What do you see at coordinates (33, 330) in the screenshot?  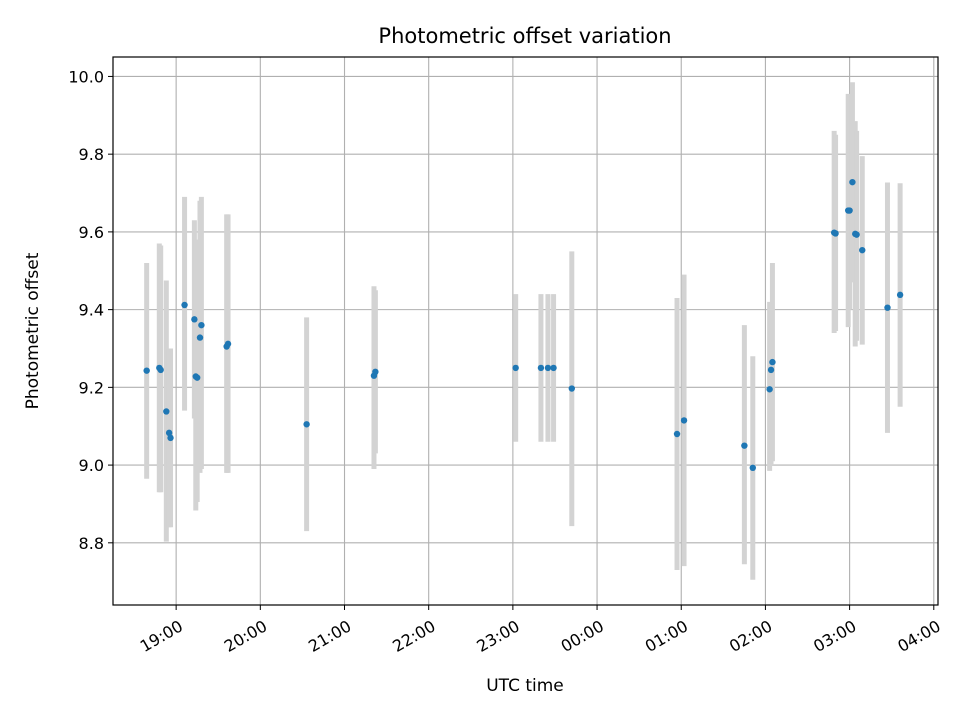 I see `y-axis-label: Photometric offset` at bounding box center [33, 330].